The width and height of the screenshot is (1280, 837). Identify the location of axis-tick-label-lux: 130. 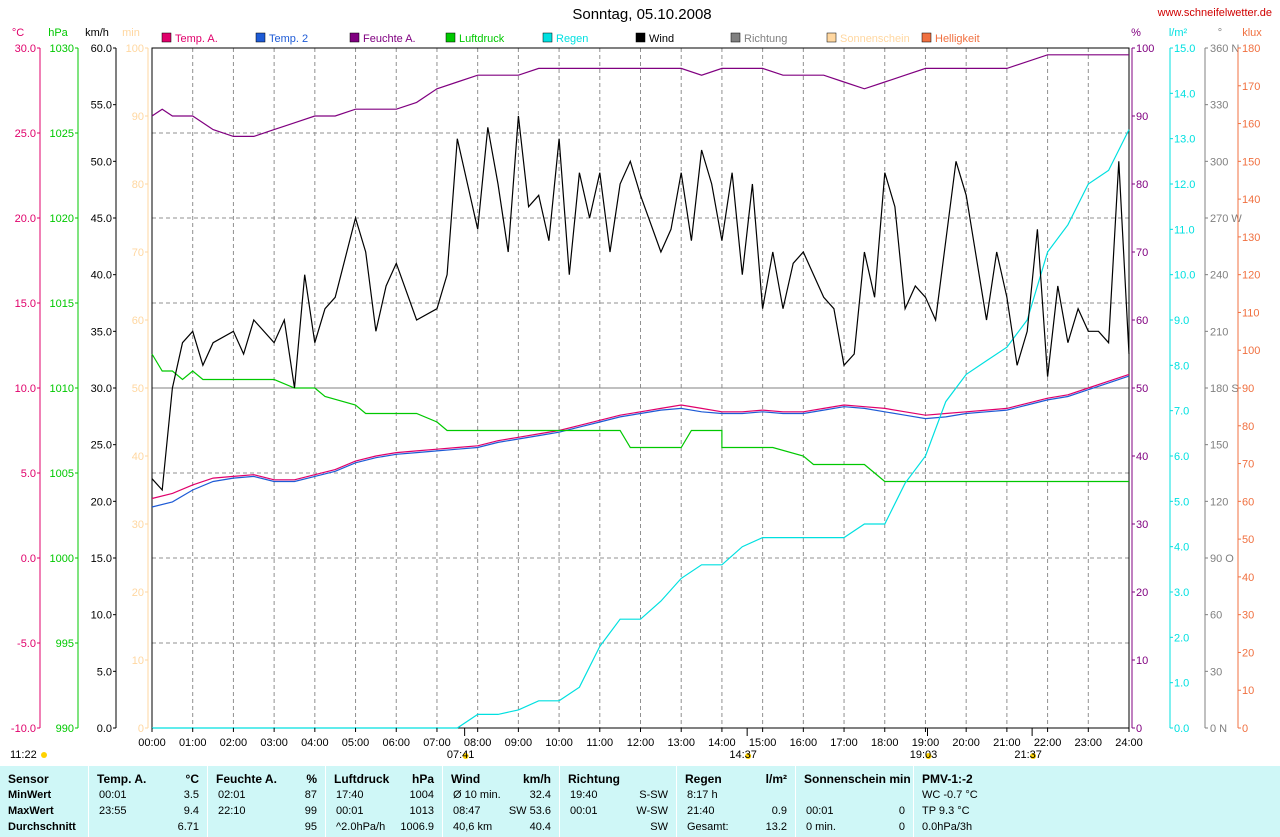
(1251, 238).